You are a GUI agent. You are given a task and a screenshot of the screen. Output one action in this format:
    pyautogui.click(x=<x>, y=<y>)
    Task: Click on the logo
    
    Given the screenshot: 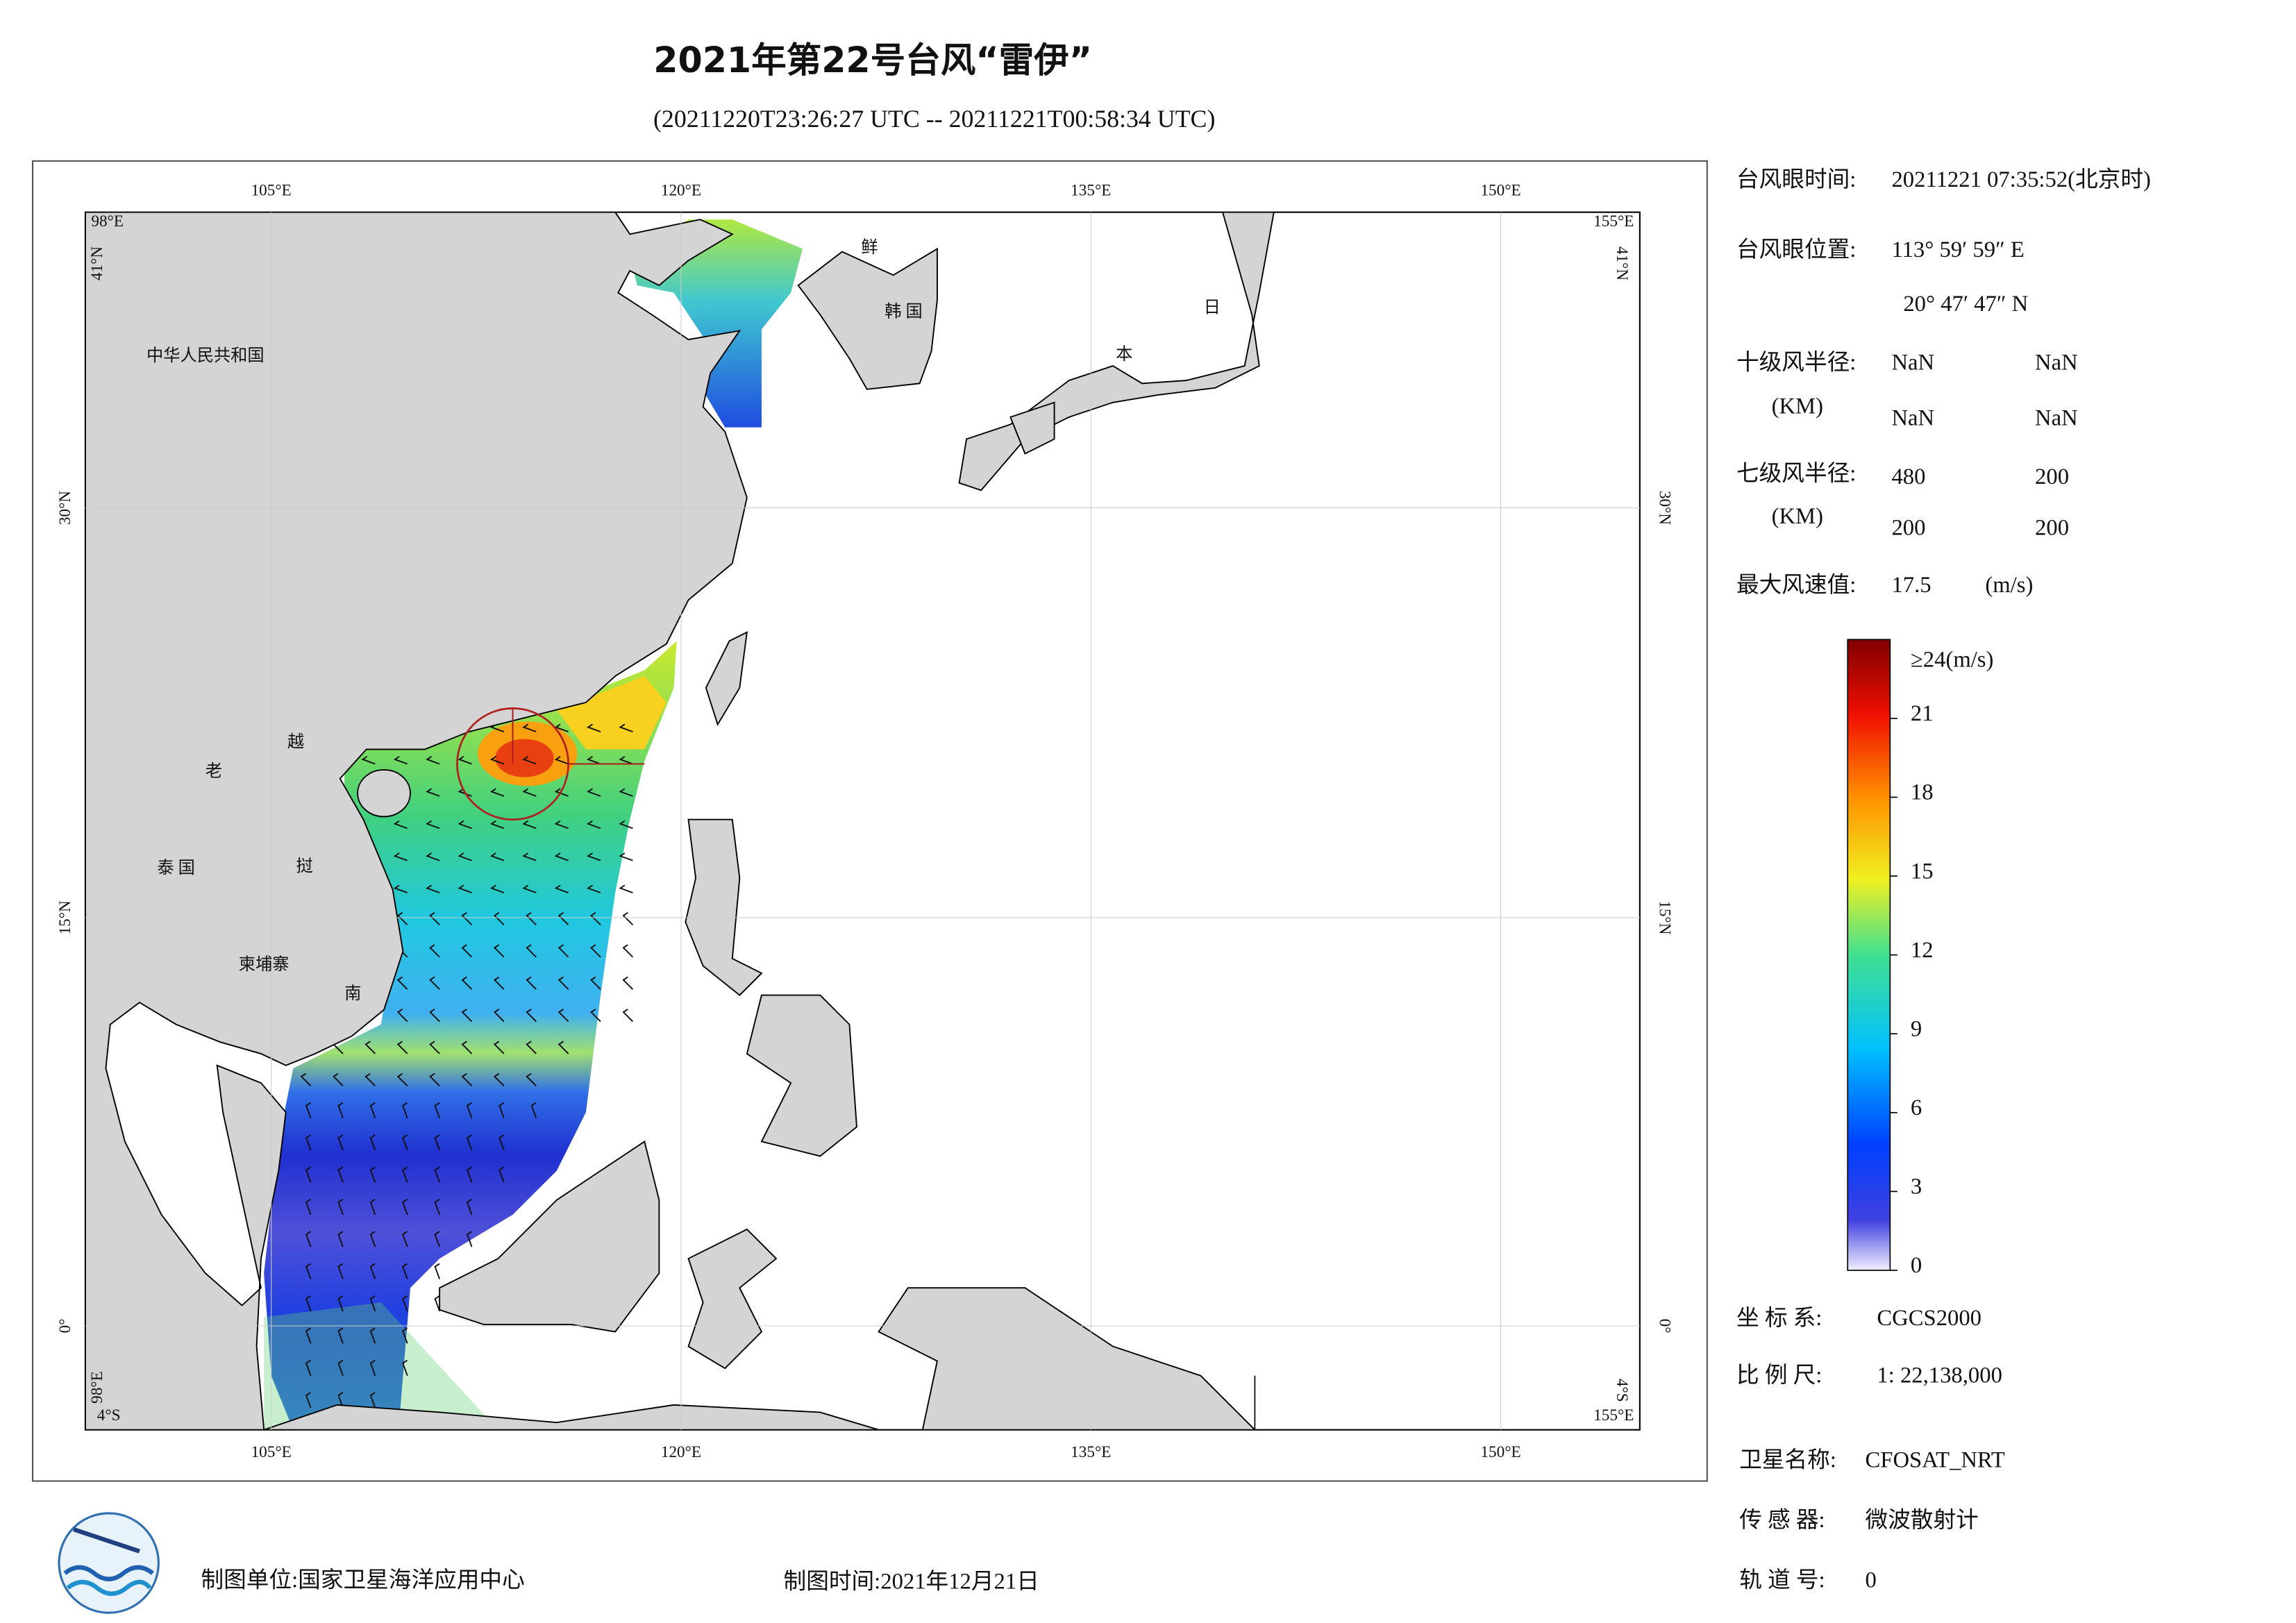 What is the action you would take?
    pyautogui.click(x=109, y=1563)
    